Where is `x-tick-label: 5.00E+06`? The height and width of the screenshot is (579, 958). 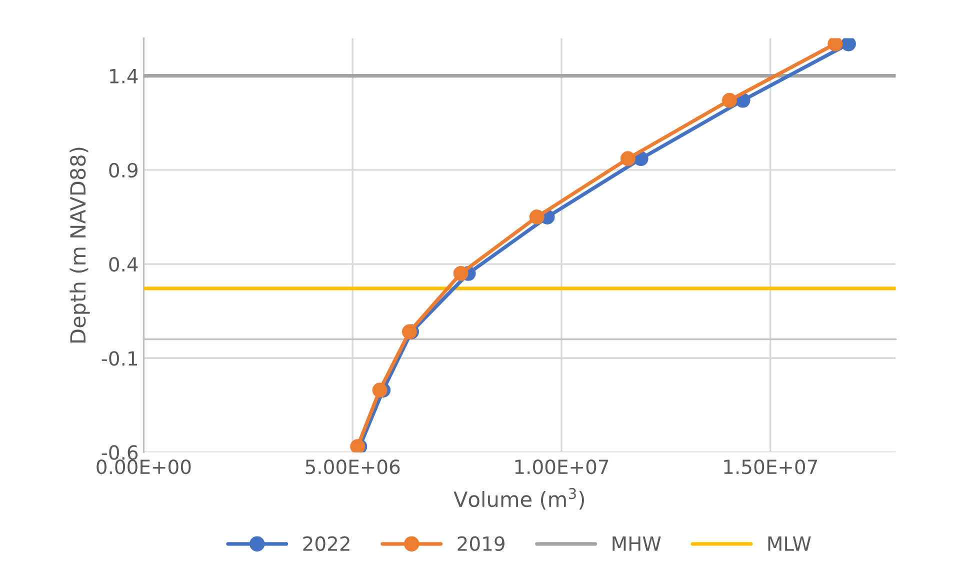
x-tick-label: 5.00E+06 is located at coordinates (353, 466).